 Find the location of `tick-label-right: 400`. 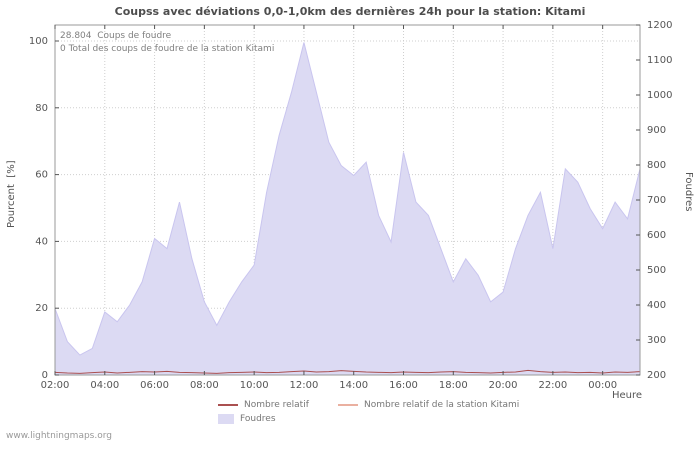

tick-label-right: 400 is located at coordinates (656, 305).